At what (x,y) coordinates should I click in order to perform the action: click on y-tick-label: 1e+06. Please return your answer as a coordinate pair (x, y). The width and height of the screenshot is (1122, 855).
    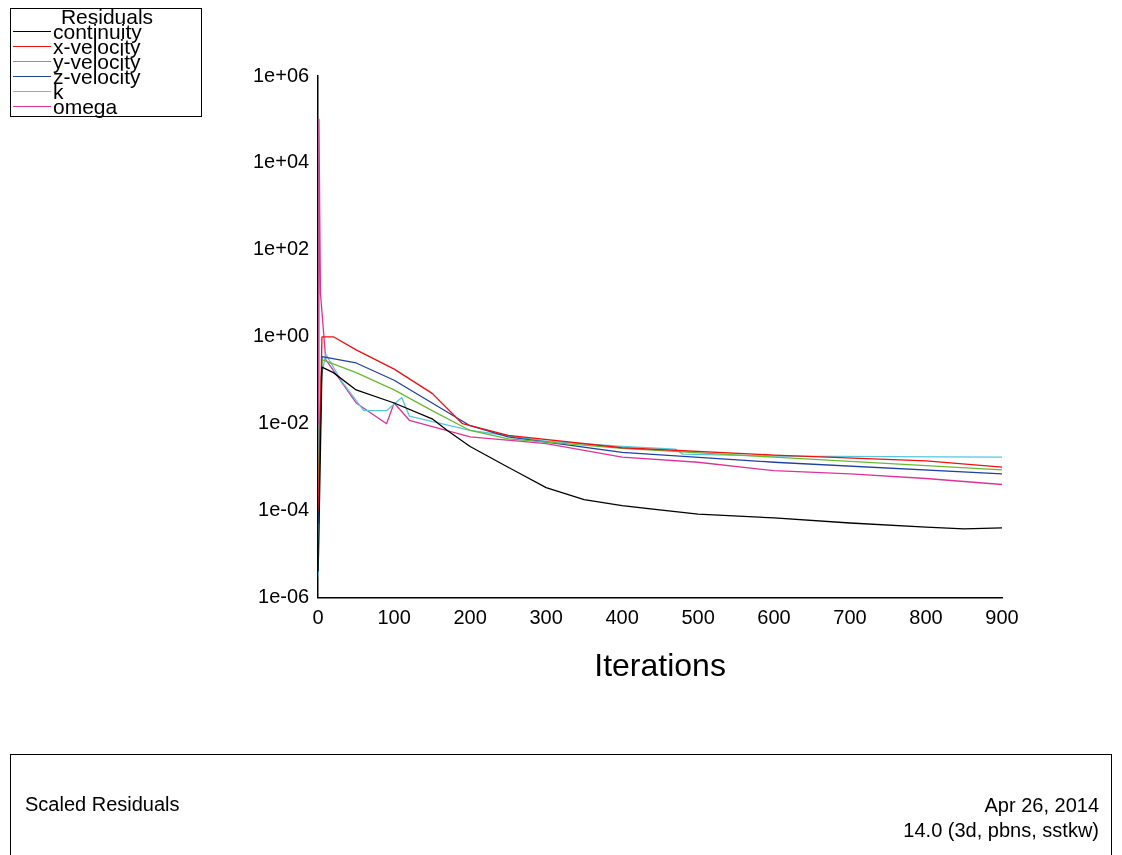
    Looking at the image, I should click on (281, 74).